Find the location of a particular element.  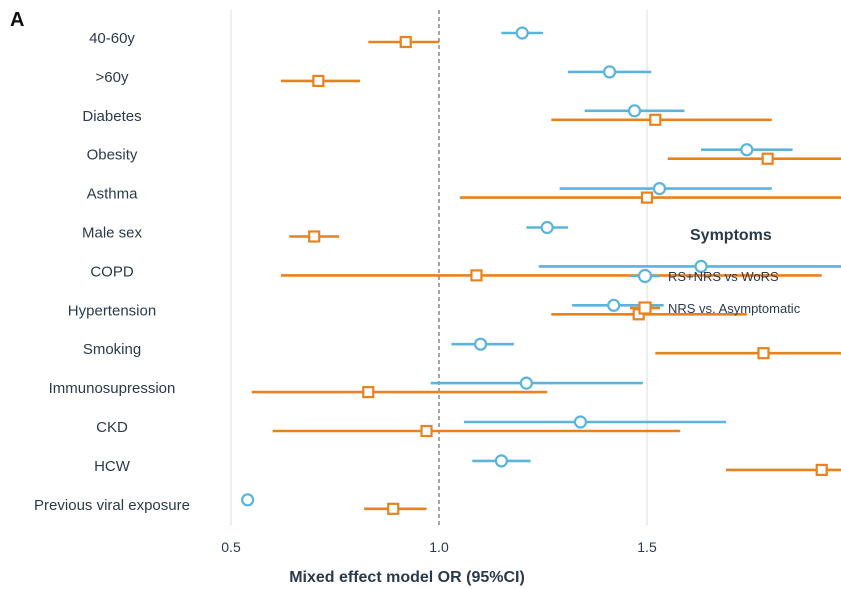

category-label: Male sex is located at coordinates (112, 233).